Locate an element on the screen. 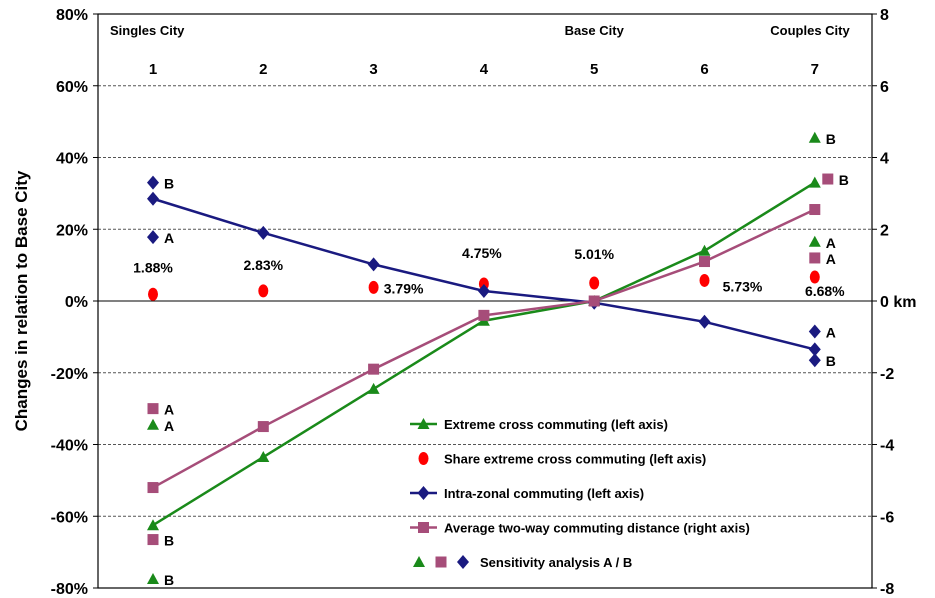 Image resolution: width=935 pixels, height=598 pixels. data-label: 5.73% is located at coordinates (743, 286).